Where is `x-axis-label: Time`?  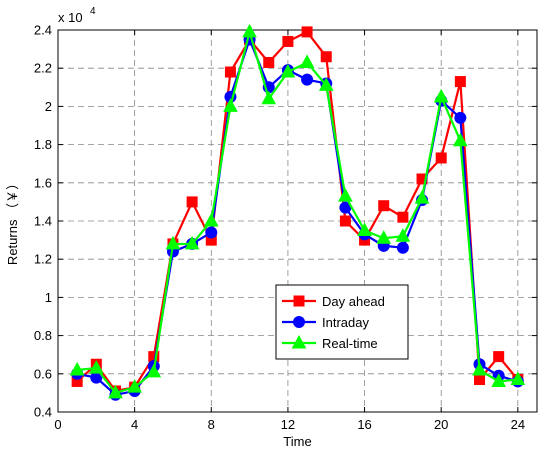
x-axis-label: Time is located at coordinates (297, 441).